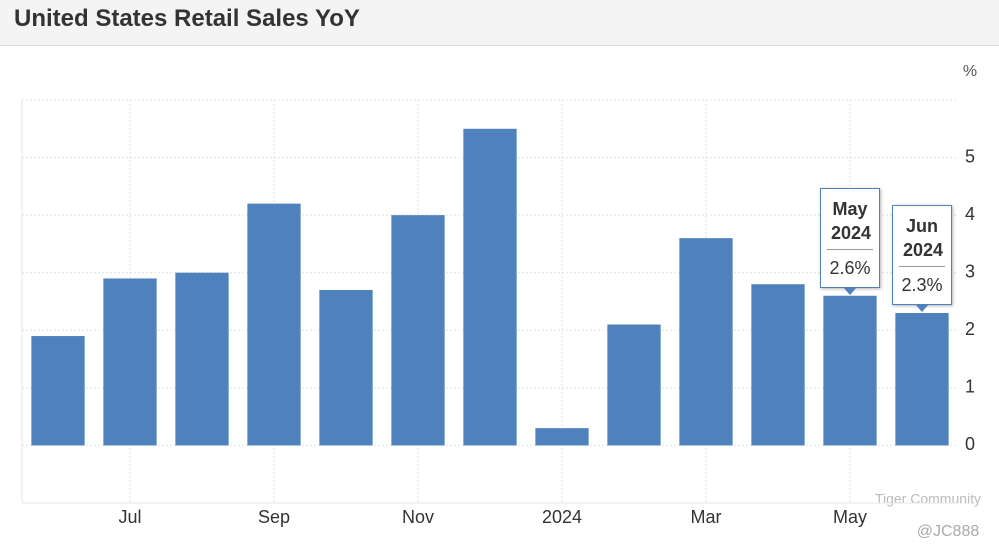 The image size is (999, 555). Describe the element at coordinates (970, 329) in the screenshot. I see `y-tick-label: 2` at that location.